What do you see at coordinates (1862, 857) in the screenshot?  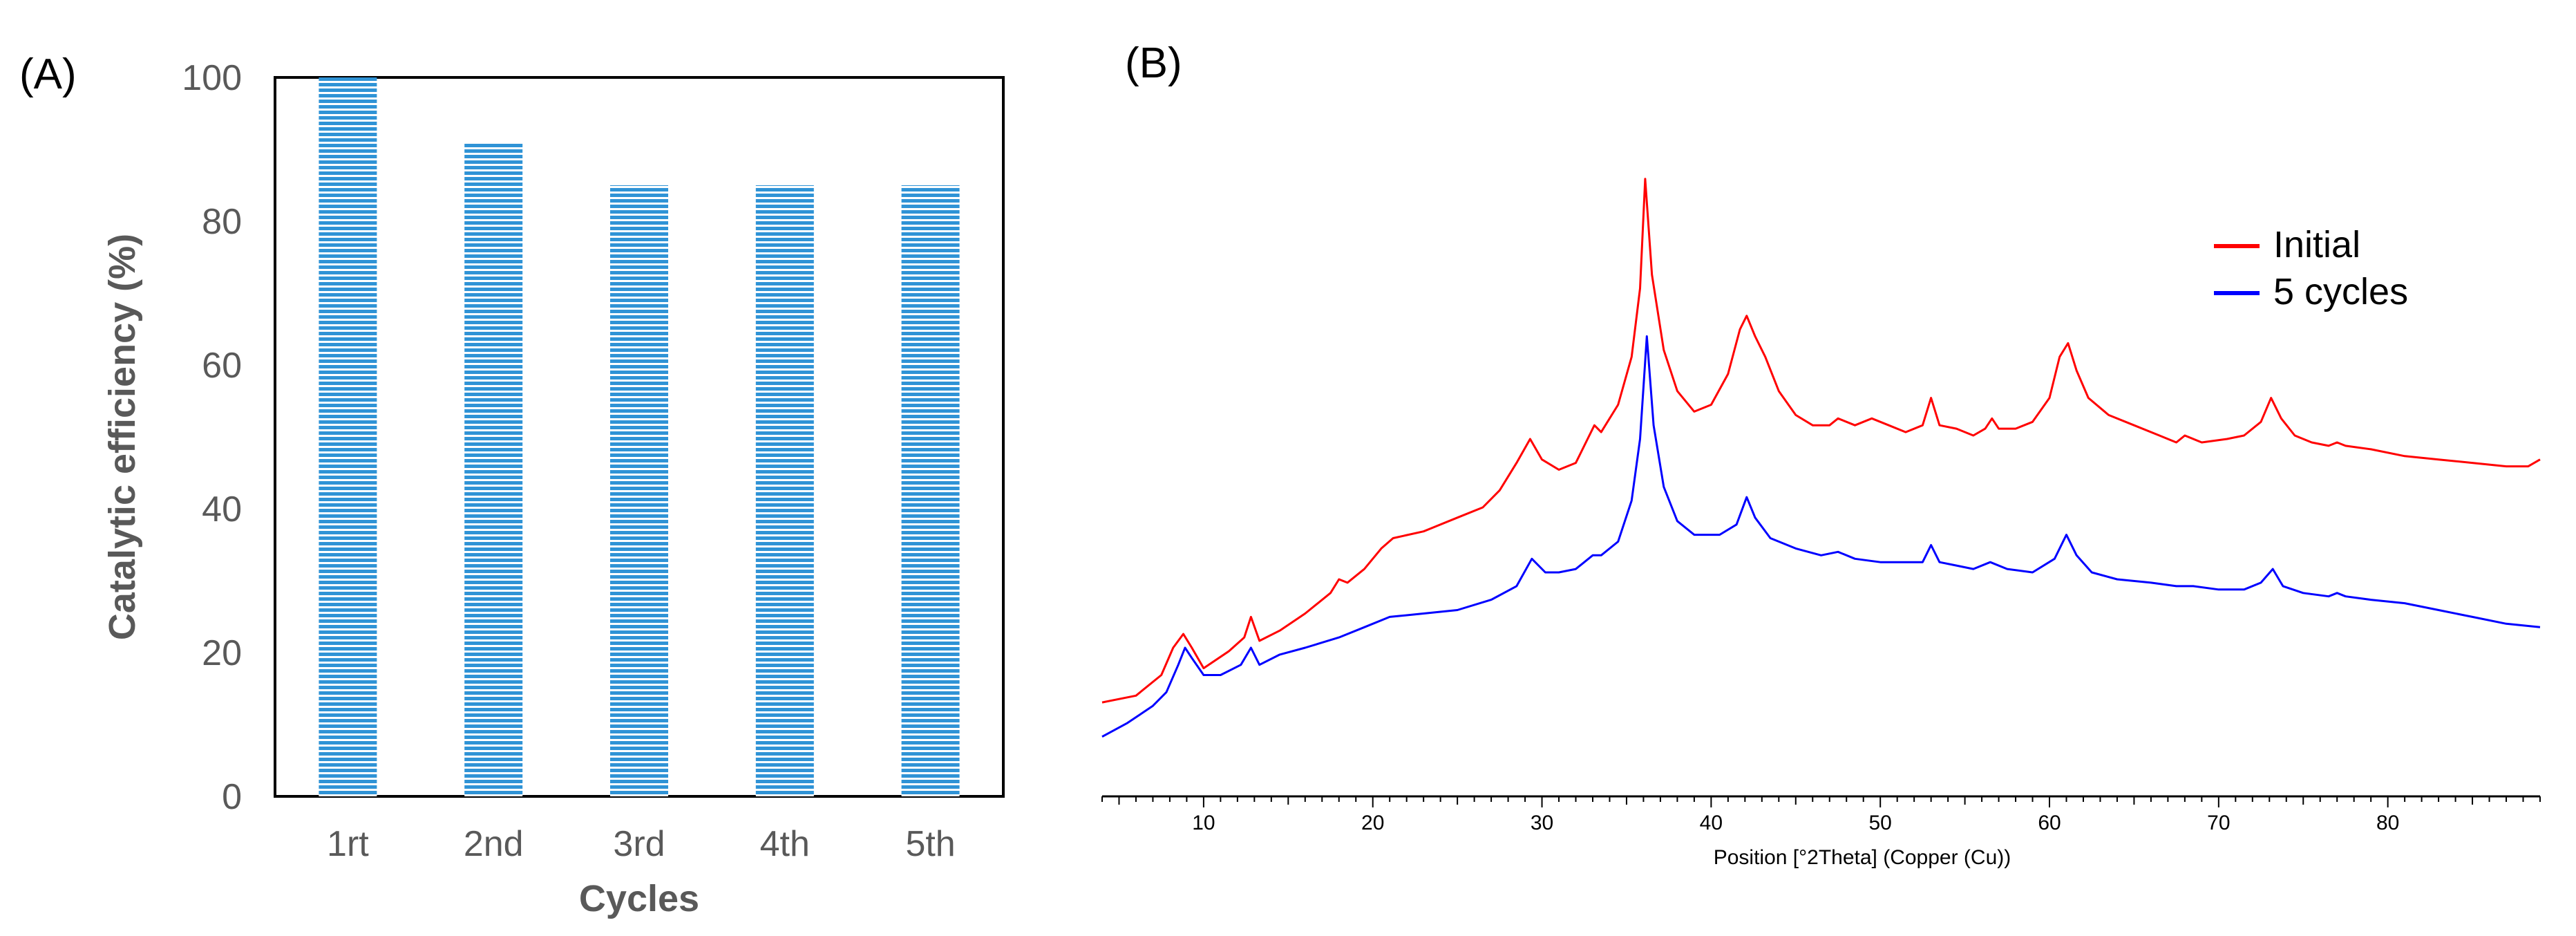 I see `chart-b-x-axis-title: Position [°2Theta] (Copper (Cu))` at bounding box center [1862, 857].